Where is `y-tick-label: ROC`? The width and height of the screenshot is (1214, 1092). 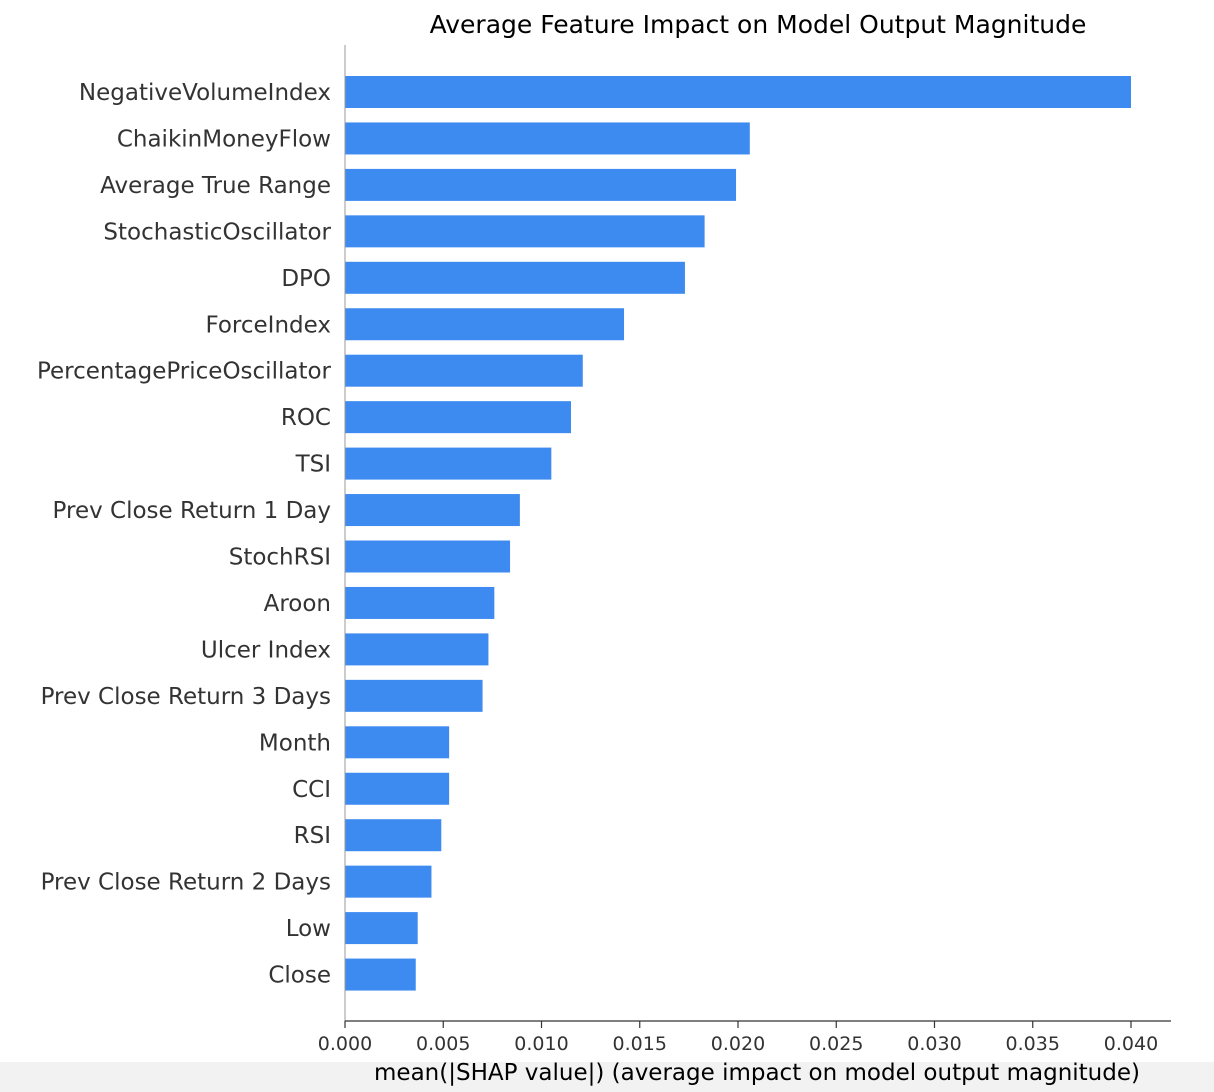
y-tick-label: ROC is located at coordinates (306, 418).